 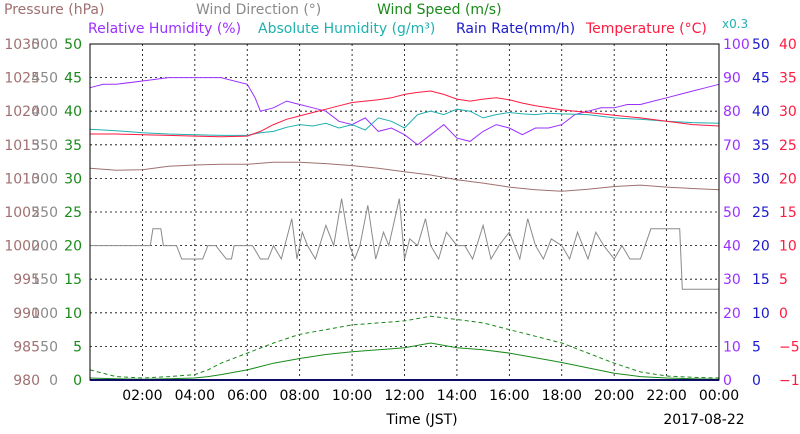 What do you see at coordinates (73, 213) in the screenshot?
I see `wind-speed-tick-label: 25` at bounding box center [73, 213].